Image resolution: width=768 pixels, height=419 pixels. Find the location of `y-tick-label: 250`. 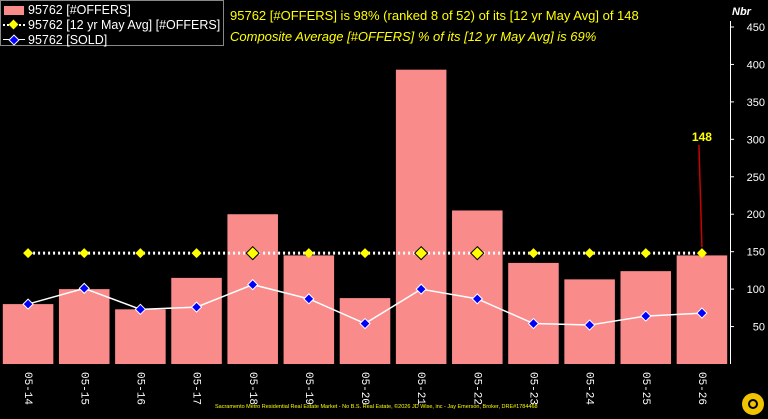

y-tick-label: 250 is located at coordinates (756, 178).